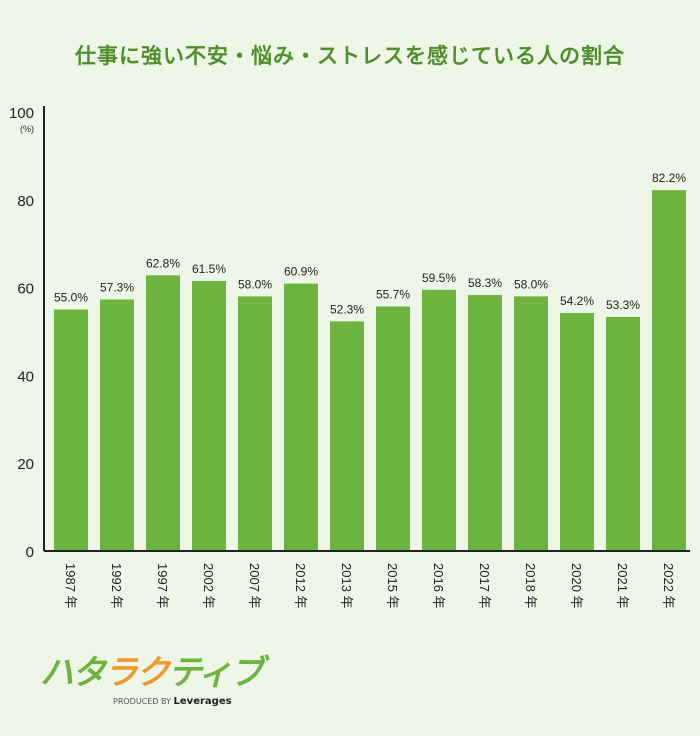  Describe the element at coordinates (254, 586) in the screenshot. I see `x-tick-label: 2007 年` at that location.